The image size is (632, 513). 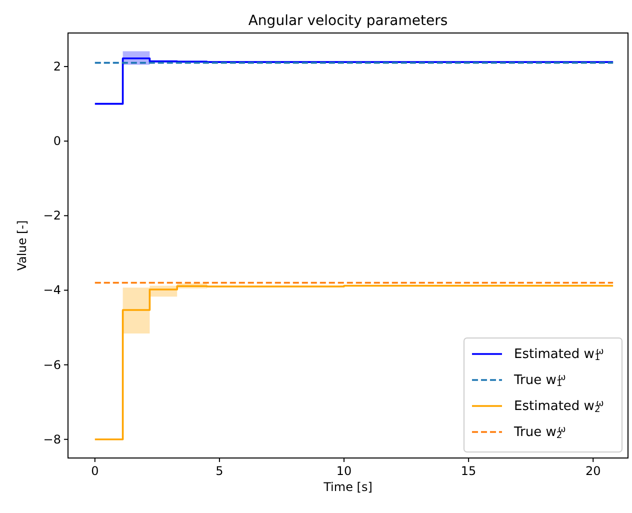 What do you see at coordinates (52, 365) in the screenshot?
I see `y-tick-label: −6` at bounding box center [52, 365].